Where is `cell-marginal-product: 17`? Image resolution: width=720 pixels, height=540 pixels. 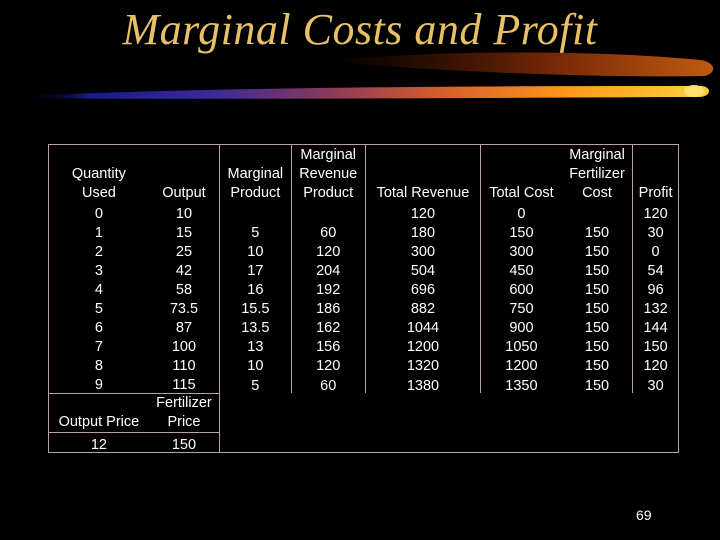 cell-marginal-product: 17 is located at coordinates (255, 269).